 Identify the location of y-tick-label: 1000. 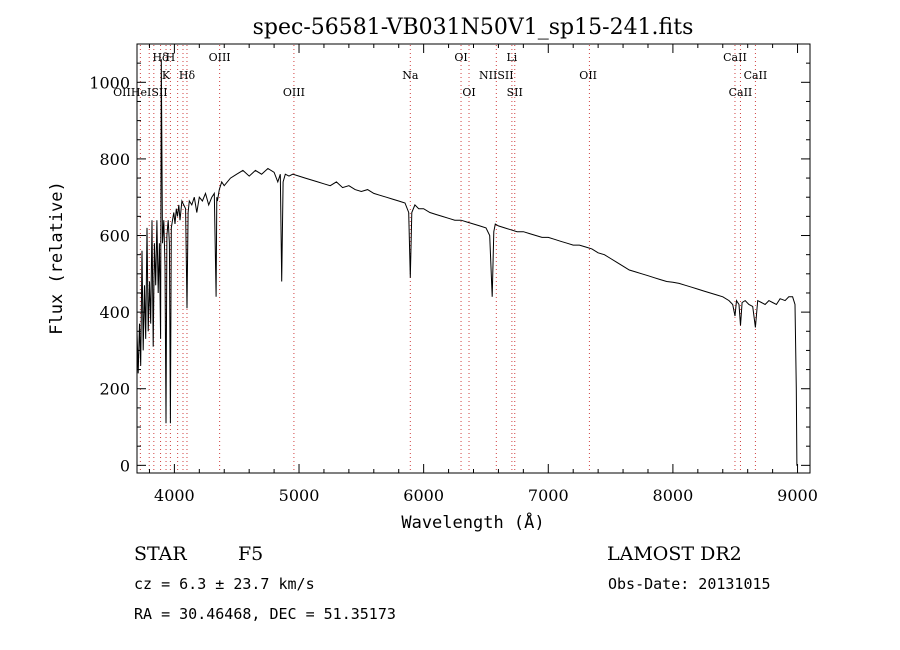
(109, 82).